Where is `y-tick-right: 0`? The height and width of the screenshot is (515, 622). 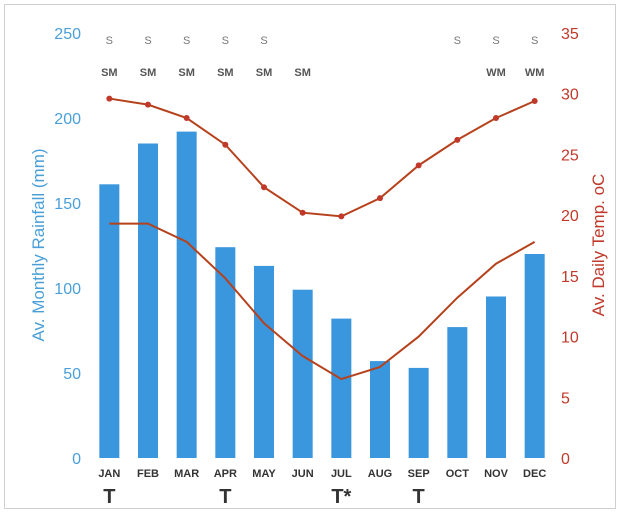 y-tick-right: 0 is located at coordinates (565, 459).